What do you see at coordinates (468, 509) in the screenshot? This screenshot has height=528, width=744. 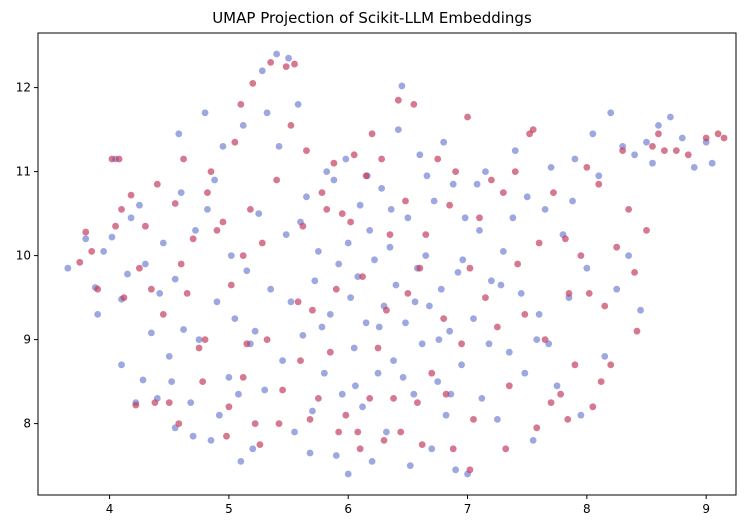 I see `x-tick-label: 7` at bounding box center [468, 509].